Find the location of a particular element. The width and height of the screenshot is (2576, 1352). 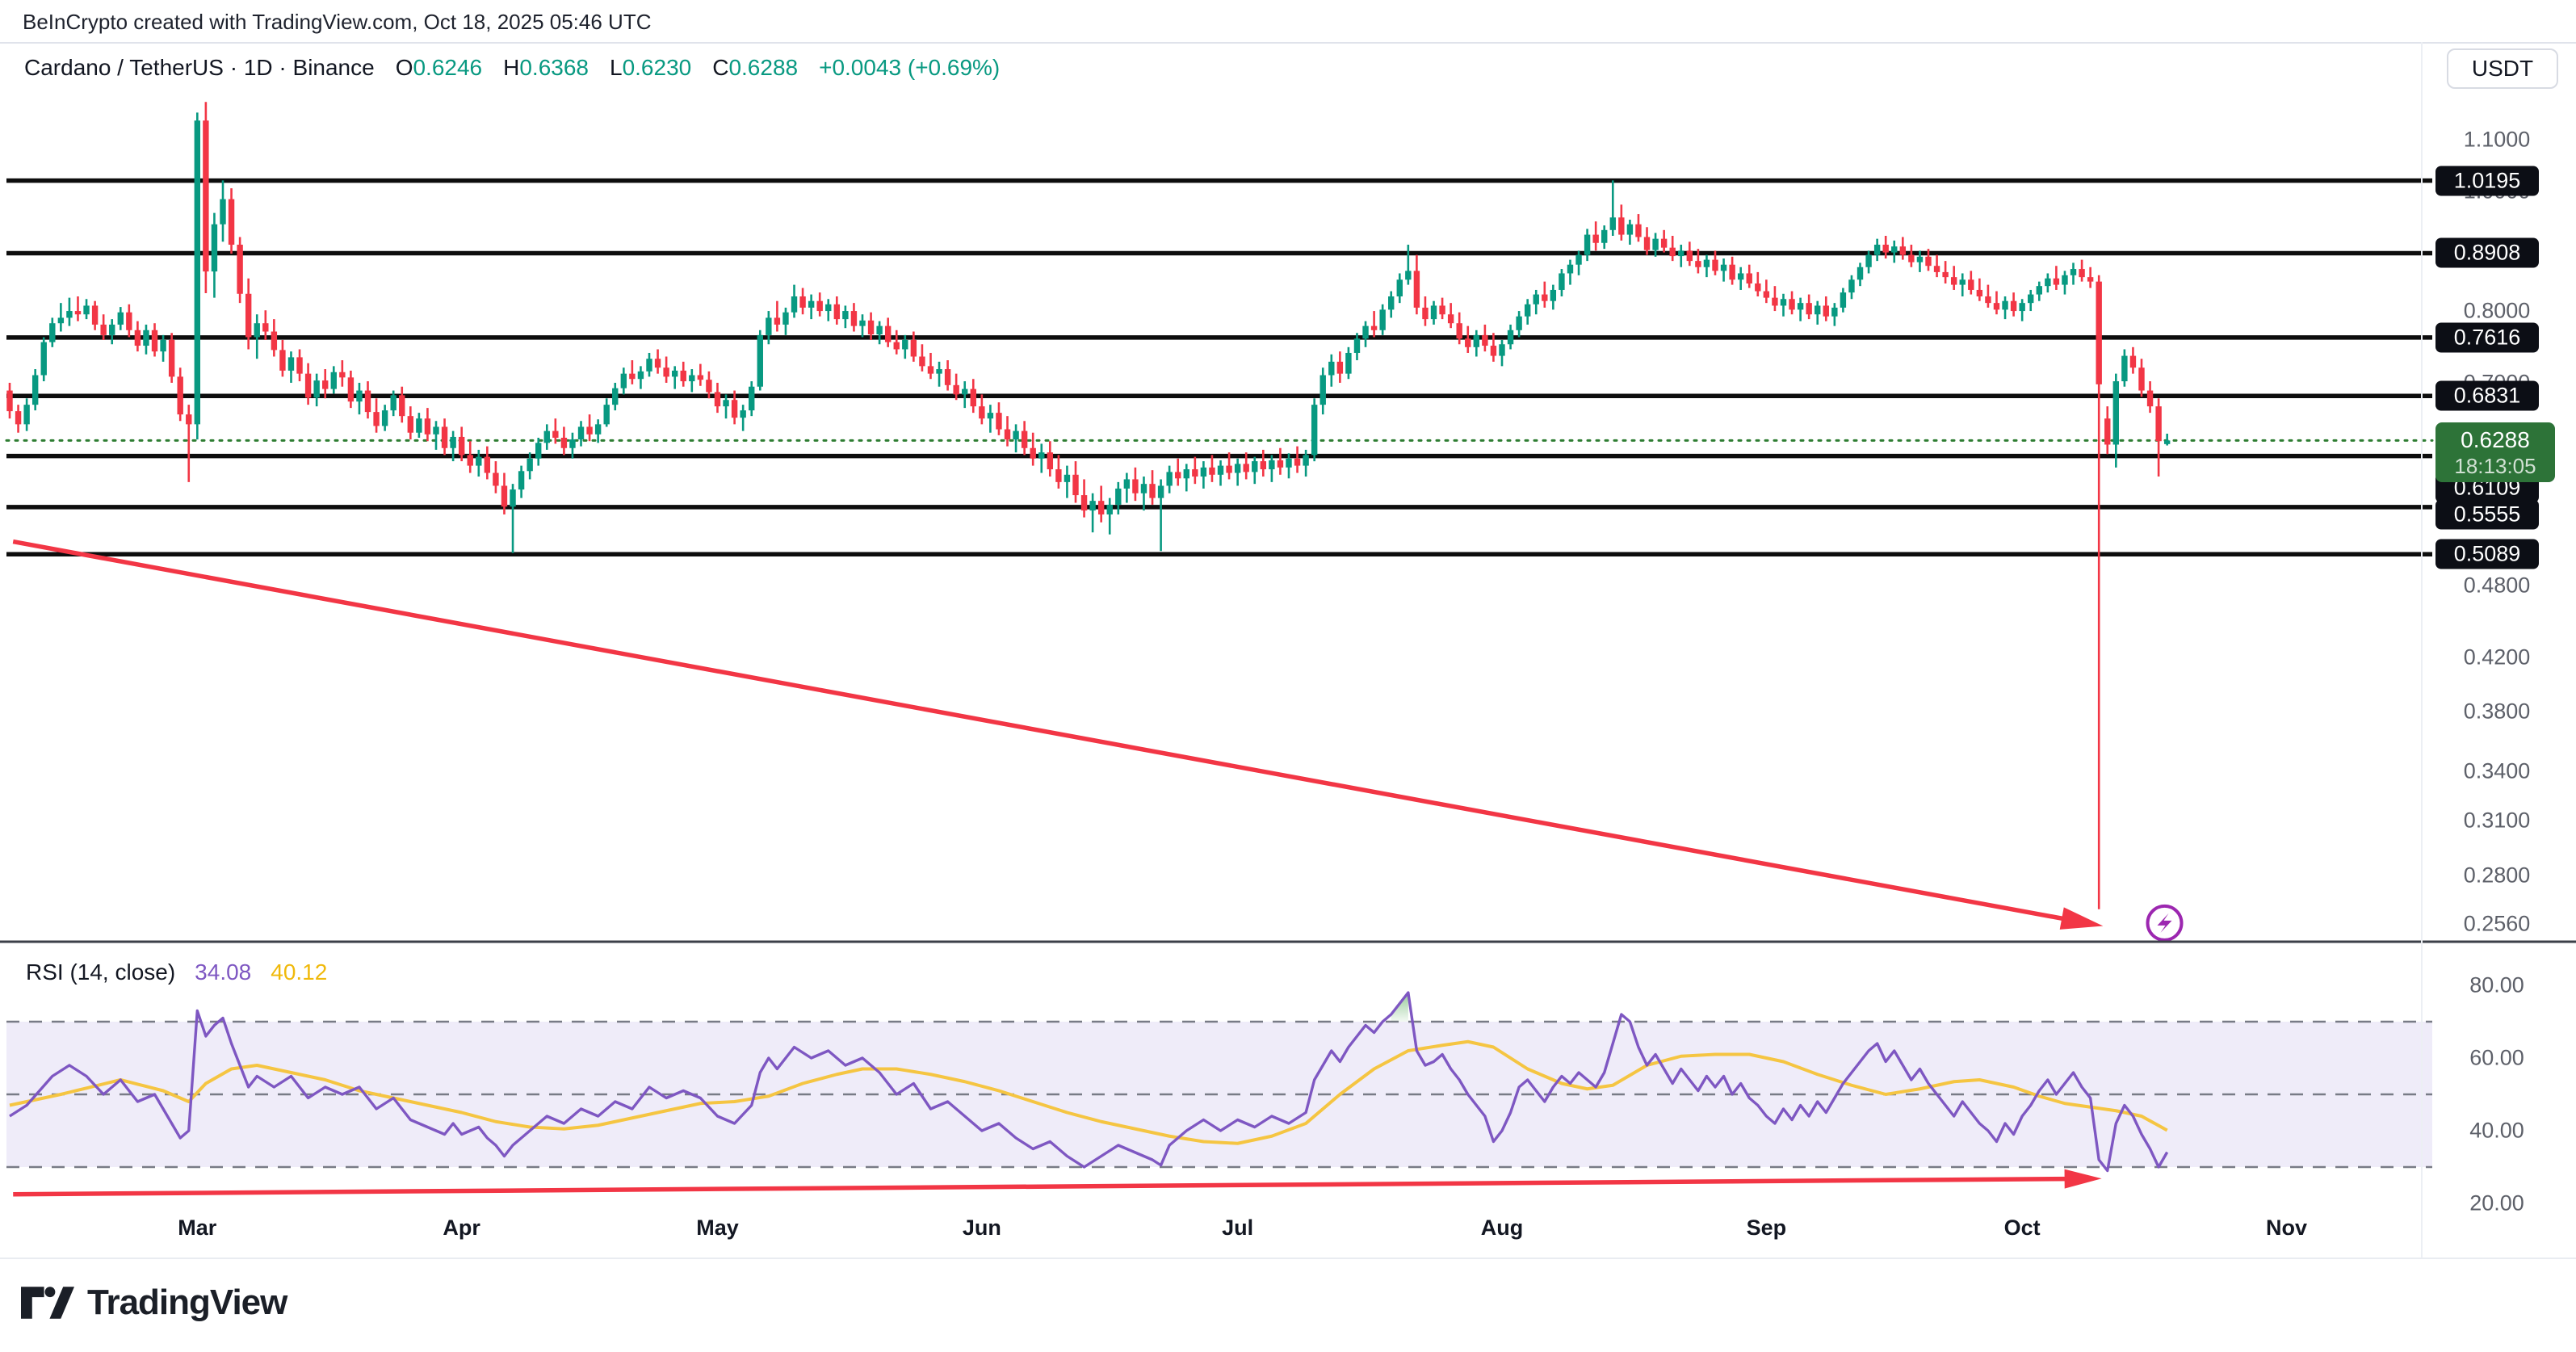

rsi-arrow-head is located at coordinates (2083, 1179).